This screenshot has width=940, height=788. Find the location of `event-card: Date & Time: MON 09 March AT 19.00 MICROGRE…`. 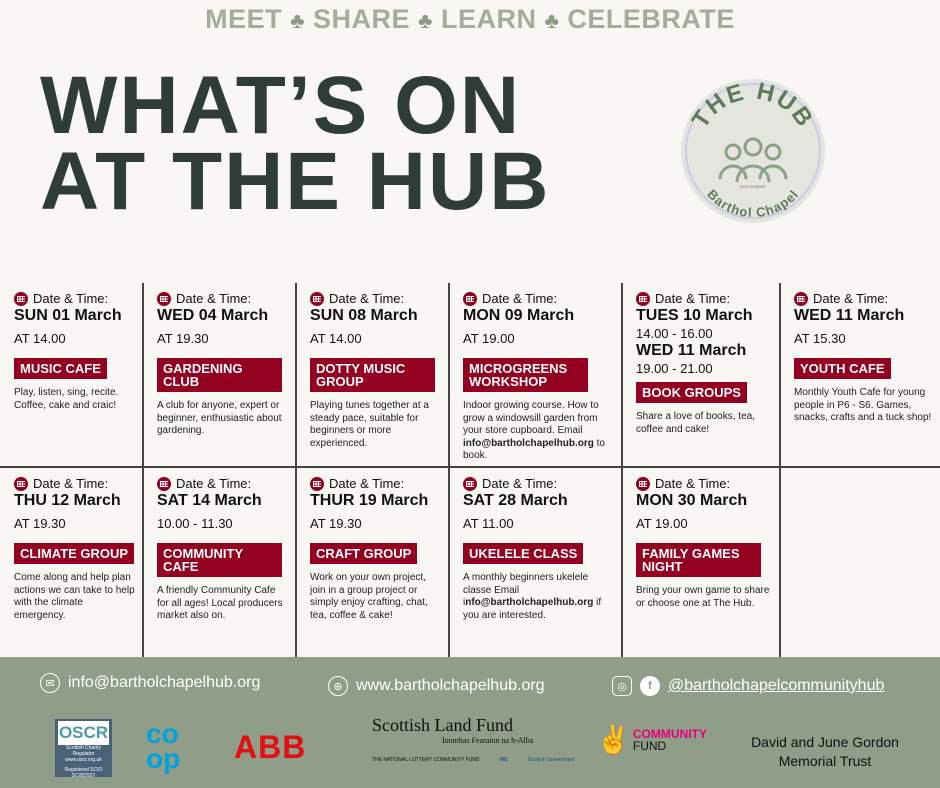

event-card: Date & Time: MON 09 March AT 19.00 MICROGRE… is located at coordinates (535, 373).